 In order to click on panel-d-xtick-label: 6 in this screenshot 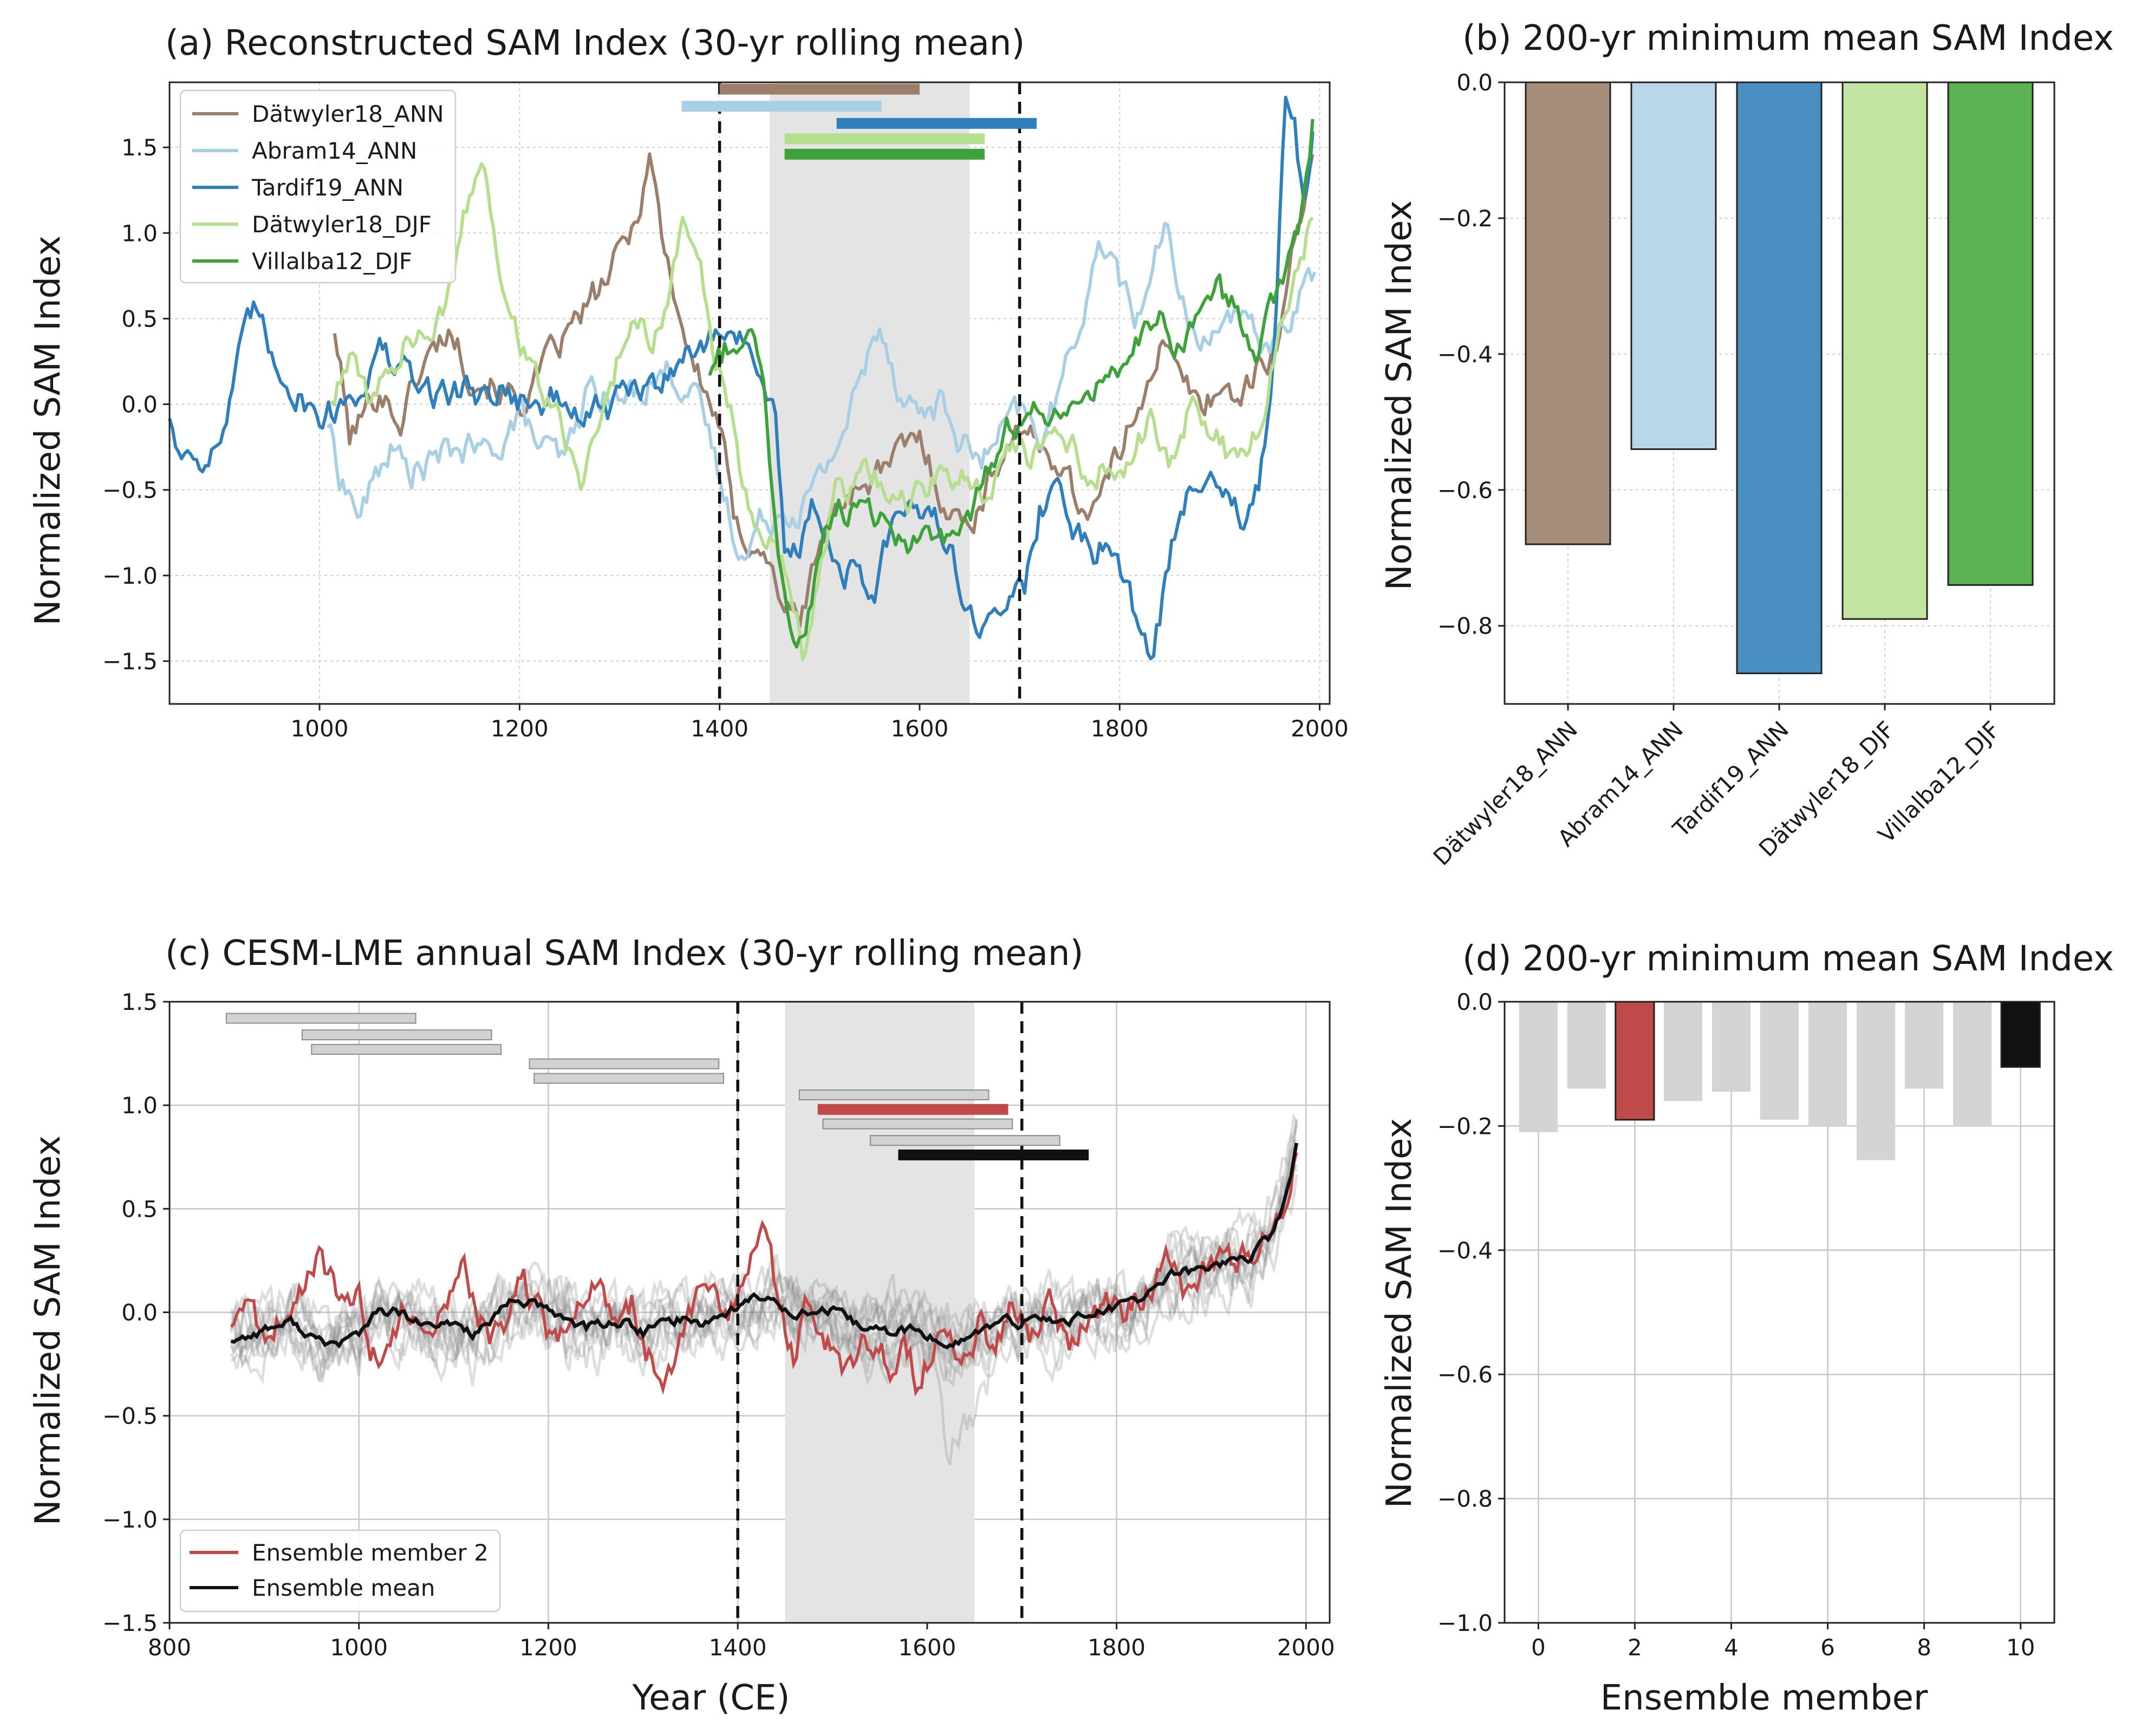, I will do `click(1827, 1648)`.